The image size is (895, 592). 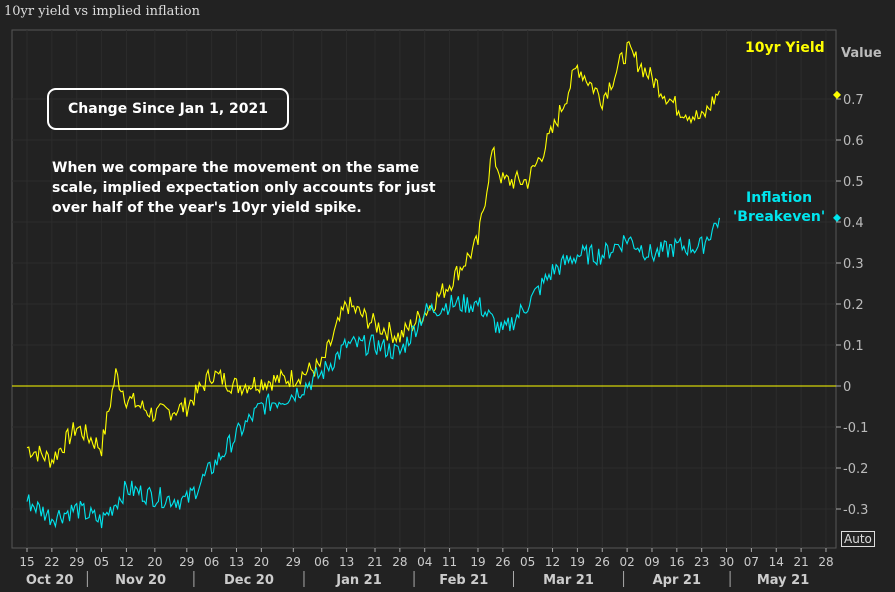 I want to click on x-tick-label: 04, so click(x=424, y=562).